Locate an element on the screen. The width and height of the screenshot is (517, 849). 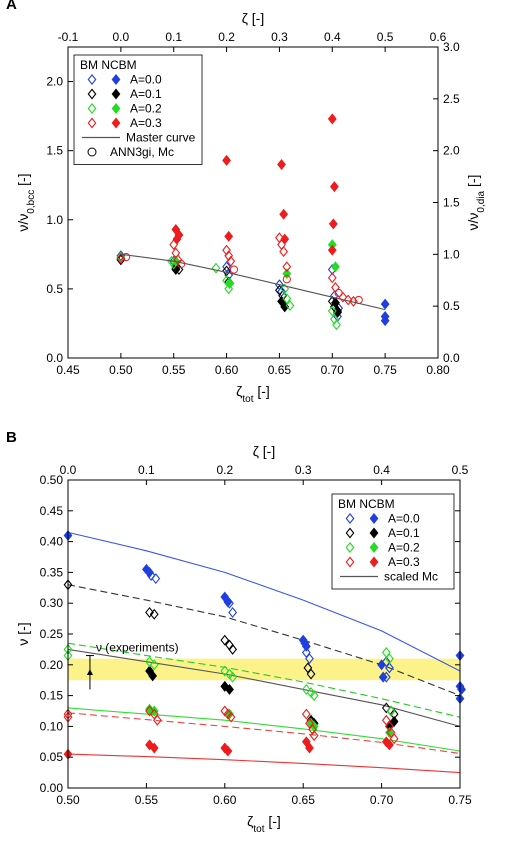
y-tick-label: 2.0 is located at coordinates (54, 82).